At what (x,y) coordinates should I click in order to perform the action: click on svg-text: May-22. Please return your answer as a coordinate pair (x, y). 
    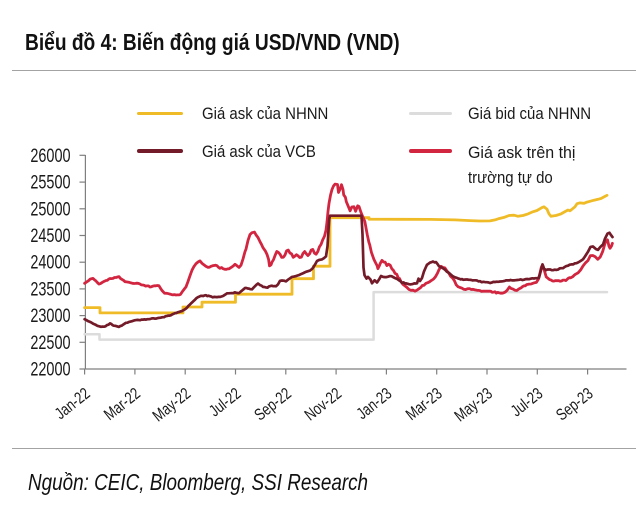
    Looking at the image, I should click on (172, 405).